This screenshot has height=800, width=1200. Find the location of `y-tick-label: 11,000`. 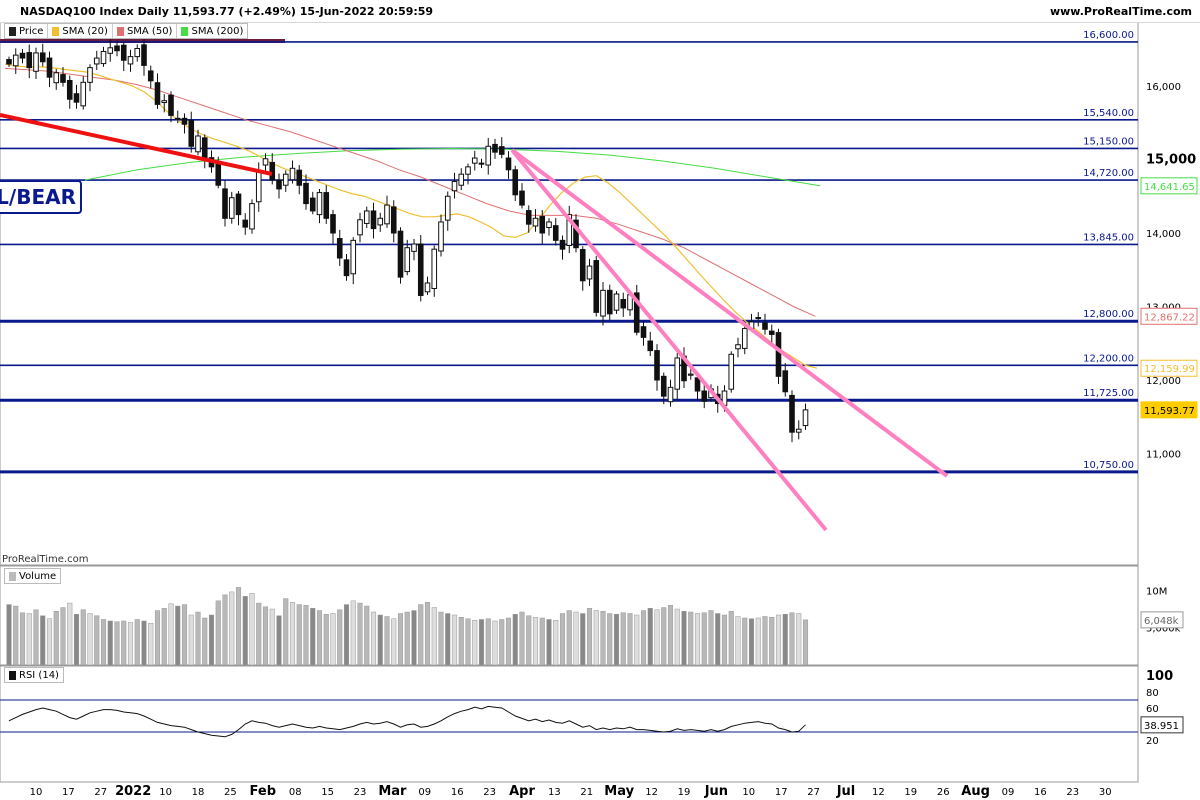

y-tick-label: 11,000 is located at coordinates (1163, 455).